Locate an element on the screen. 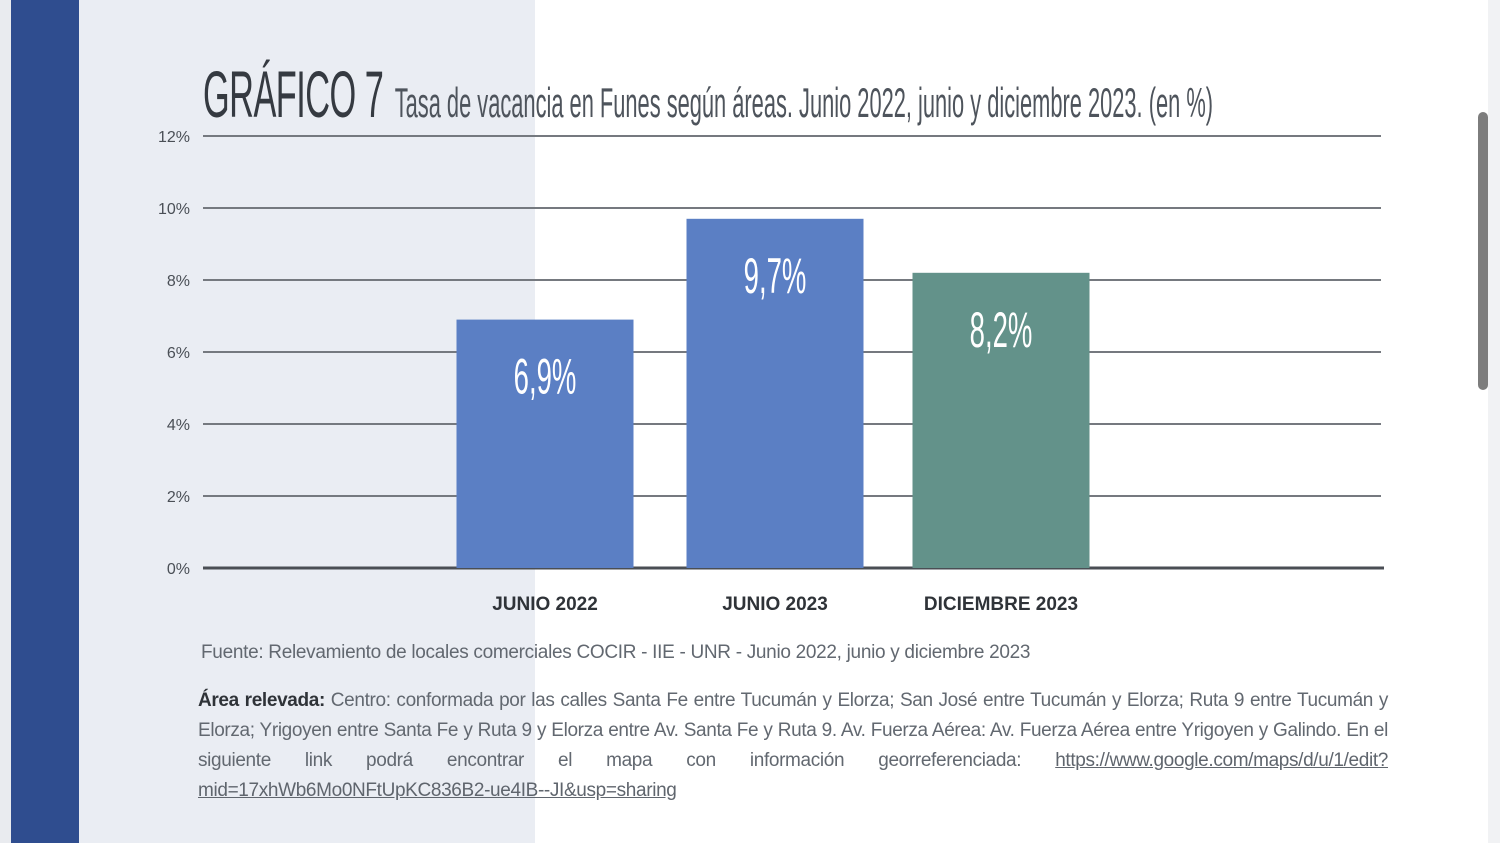  y-tick-label: 8% is located at coordinates (178, 281).